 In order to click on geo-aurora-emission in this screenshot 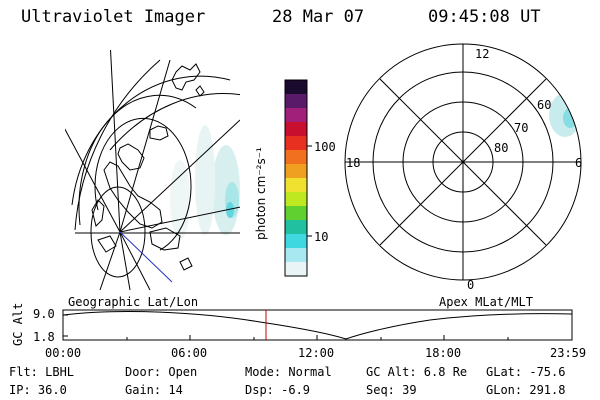, I will do `click(205, 182)`.